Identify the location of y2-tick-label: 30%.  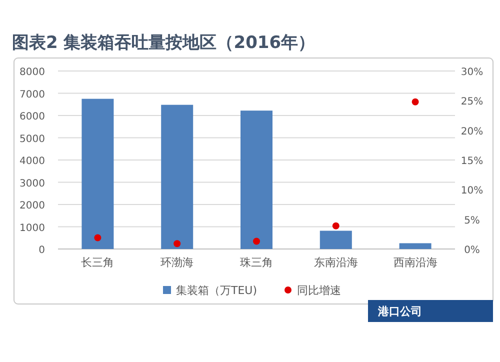
(472, 72).